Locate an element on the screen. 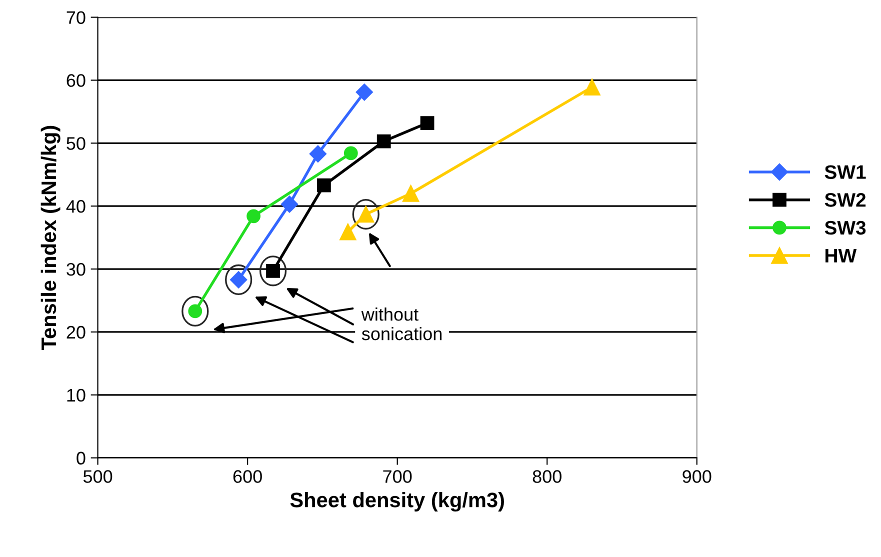  annotation: without sonication is located at coordinates (401, 324).